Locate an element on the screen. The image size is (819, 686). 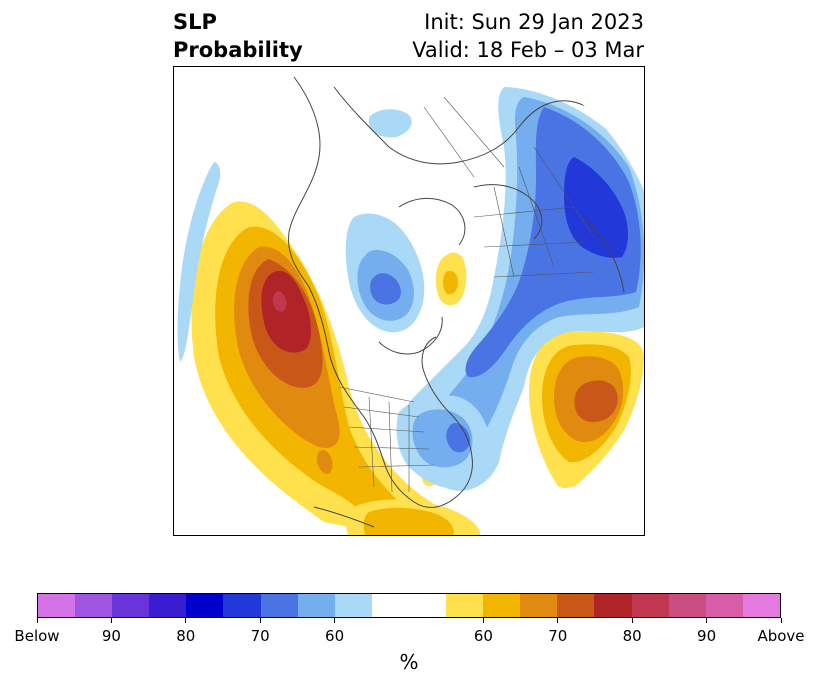
colorbar is located at coordinates (409, 605).